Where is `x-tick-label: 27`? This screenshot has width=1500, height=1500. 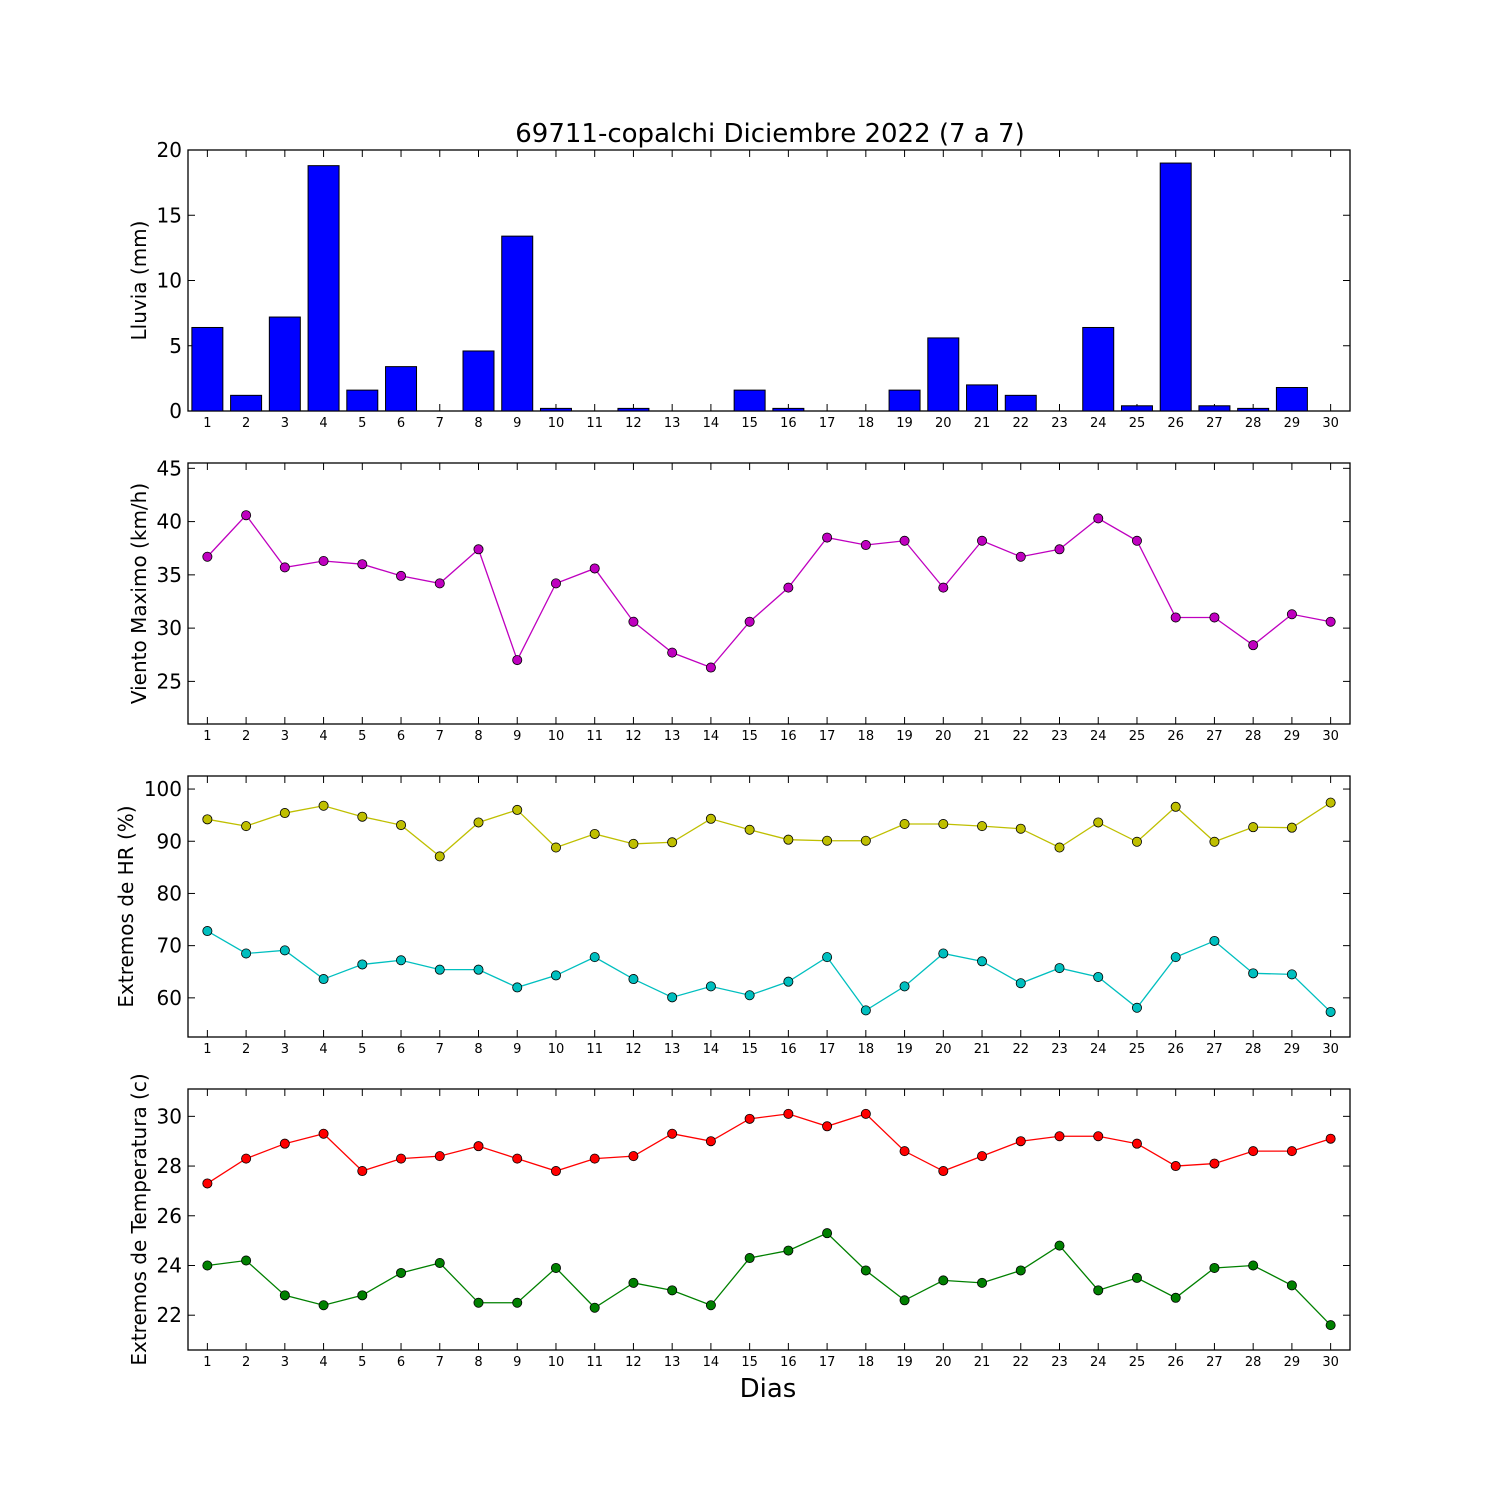
x-tick-label: 27 is located at coordinates (1214, 1362).